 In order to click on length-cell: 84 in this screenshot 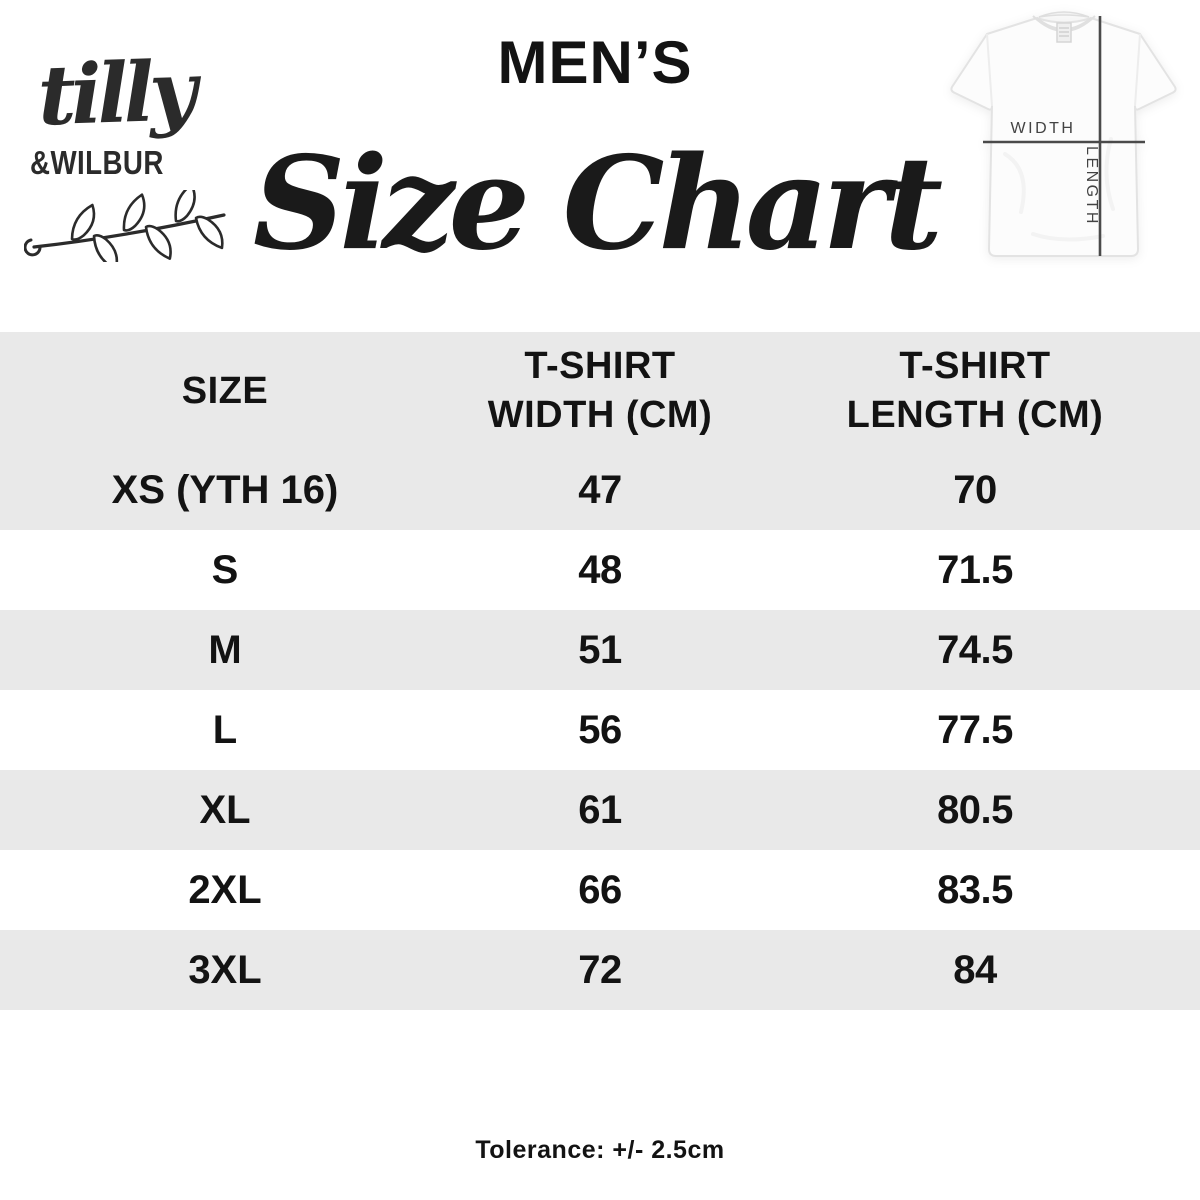, I will do `click(975, 969)`.